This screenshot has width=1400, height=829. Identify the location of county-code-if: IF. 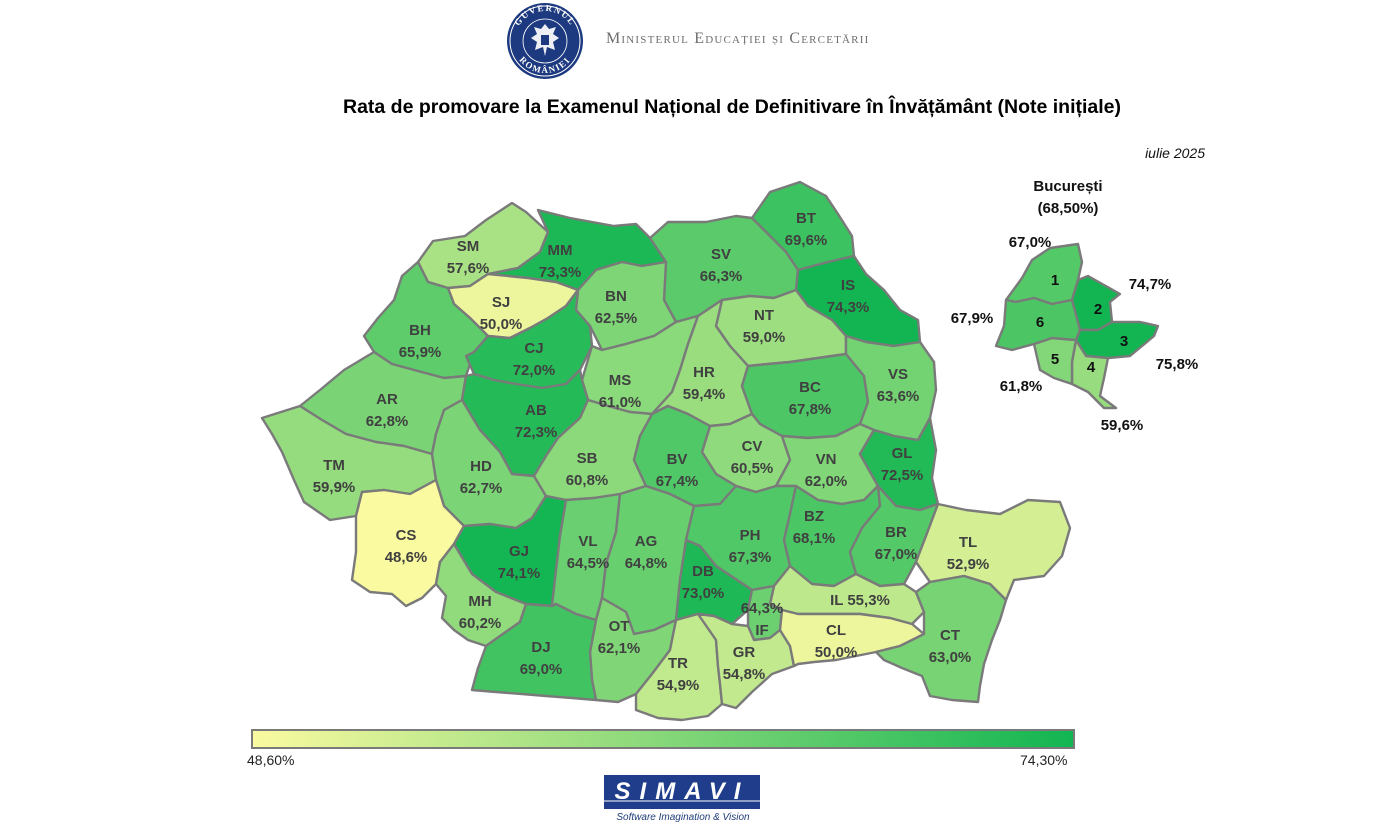
(761, 630).